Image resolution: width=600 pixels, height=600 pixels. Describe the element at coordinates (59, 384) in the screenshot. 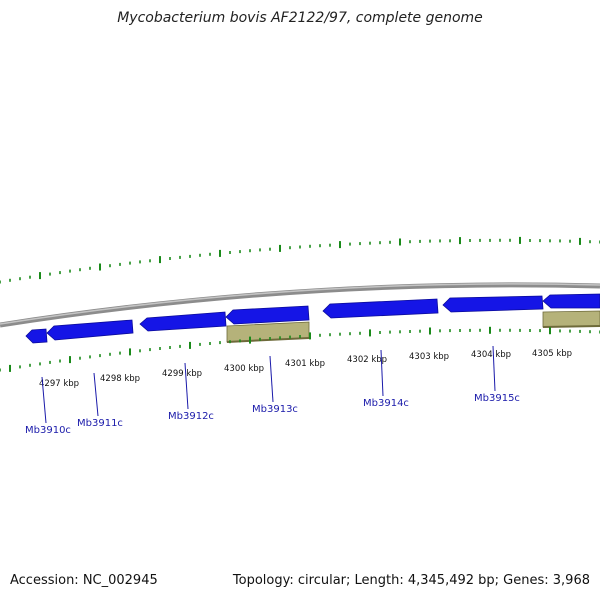

I see `scale-label: 4297 kbp` at that location.